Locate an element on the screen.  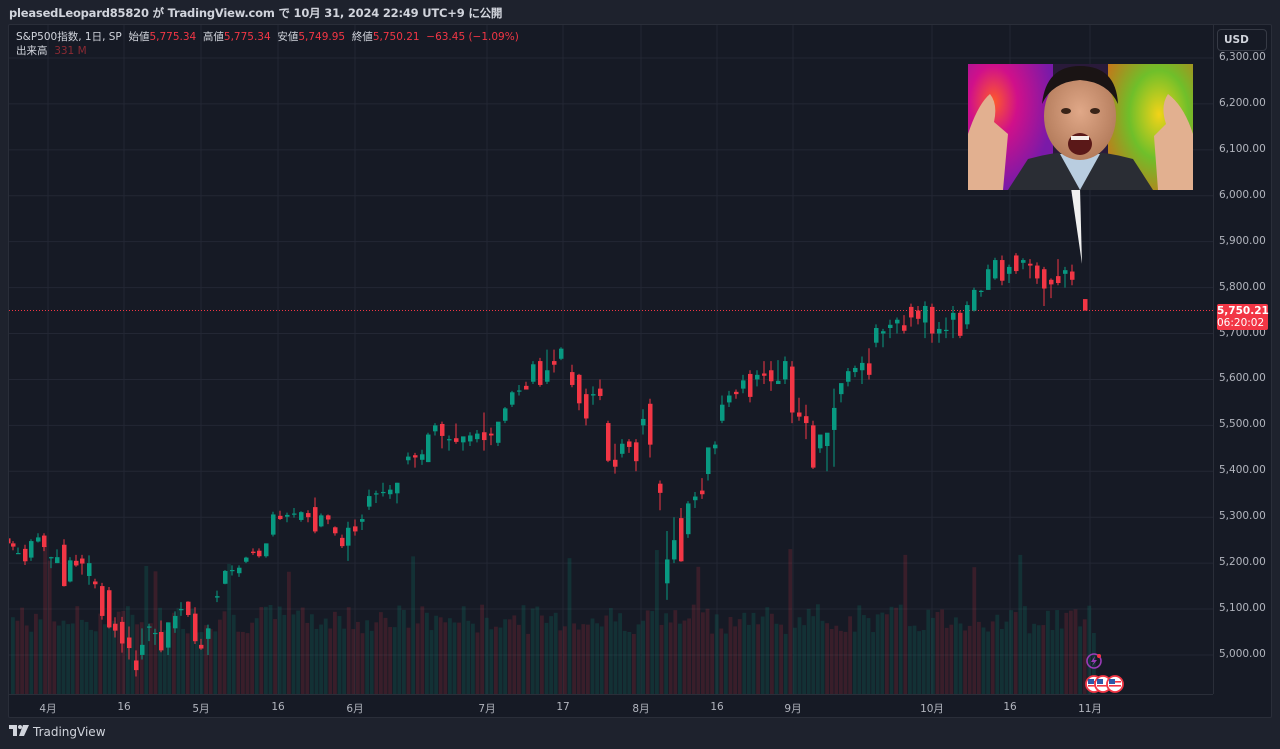
legend-volume-value: 331 M is located at coordinates (70, 51).